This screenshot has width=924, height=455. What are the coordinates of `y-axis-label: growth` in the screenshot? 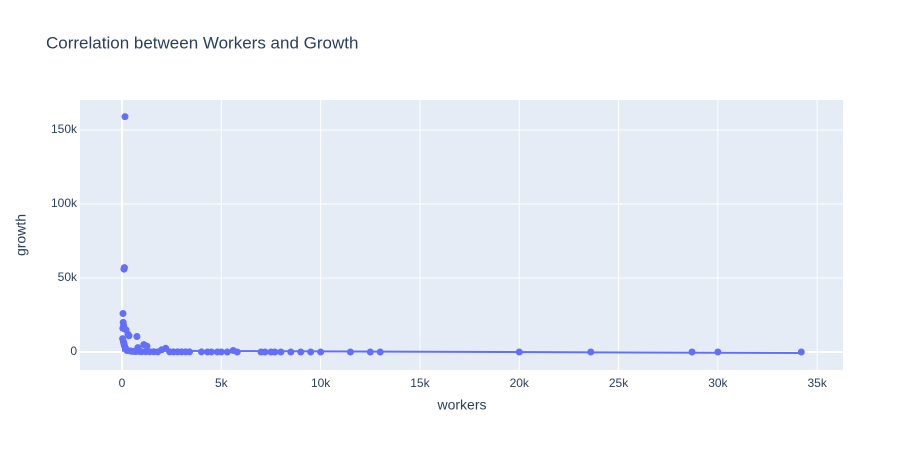 It's located at (21, 235).